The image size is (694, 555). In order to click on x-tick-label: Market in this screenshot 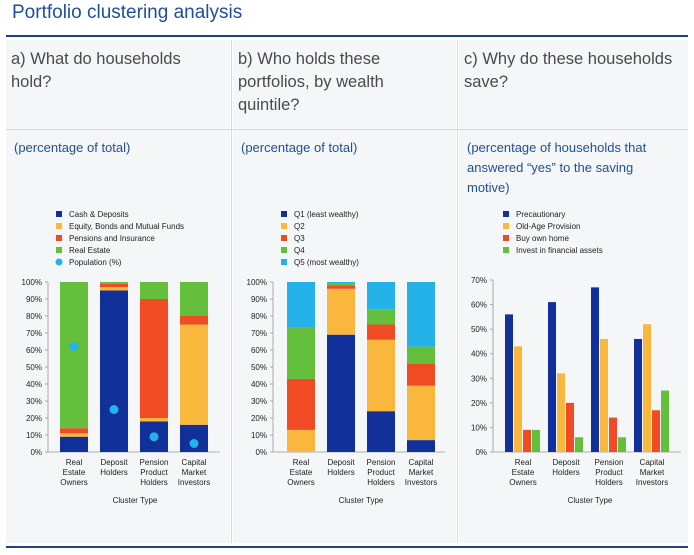, I will do `click(421, 472)`.